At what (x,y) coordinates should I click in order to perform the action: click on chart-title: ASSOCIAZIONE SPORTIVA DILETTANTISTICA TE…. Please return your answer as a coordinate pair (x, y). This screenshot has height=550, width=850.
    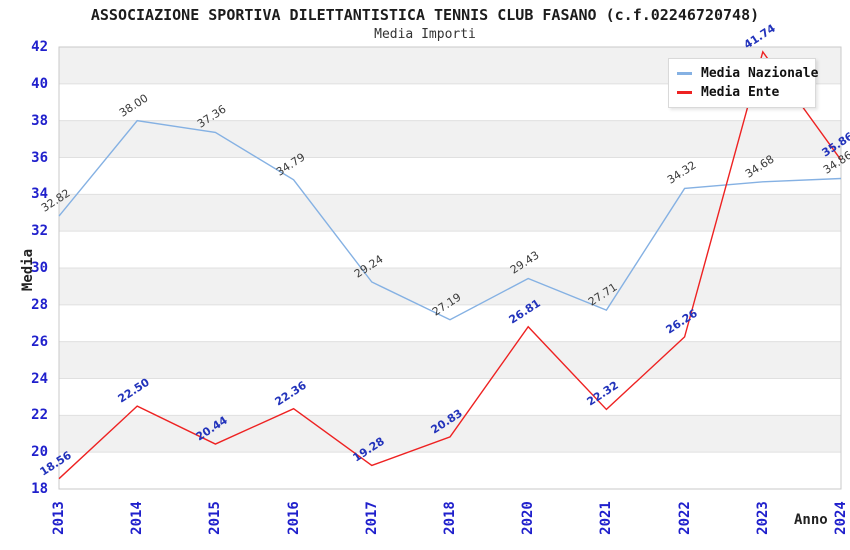
    Looking at the image, I should click on (425, 15).